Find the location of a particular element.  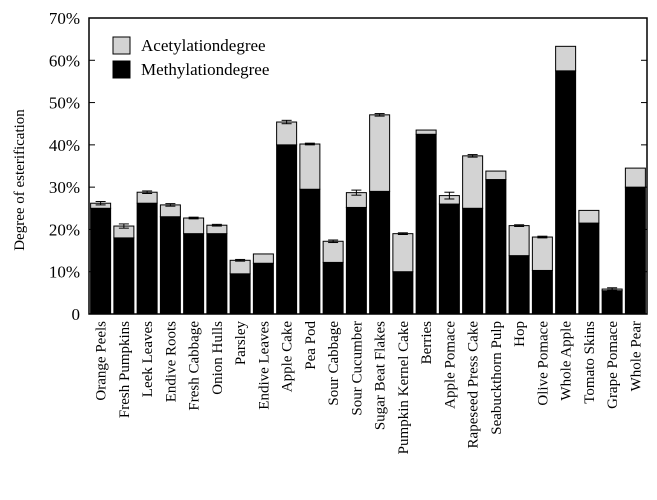

x-category-label: Fresh Pumpkins is located at coordinates (125, 369).